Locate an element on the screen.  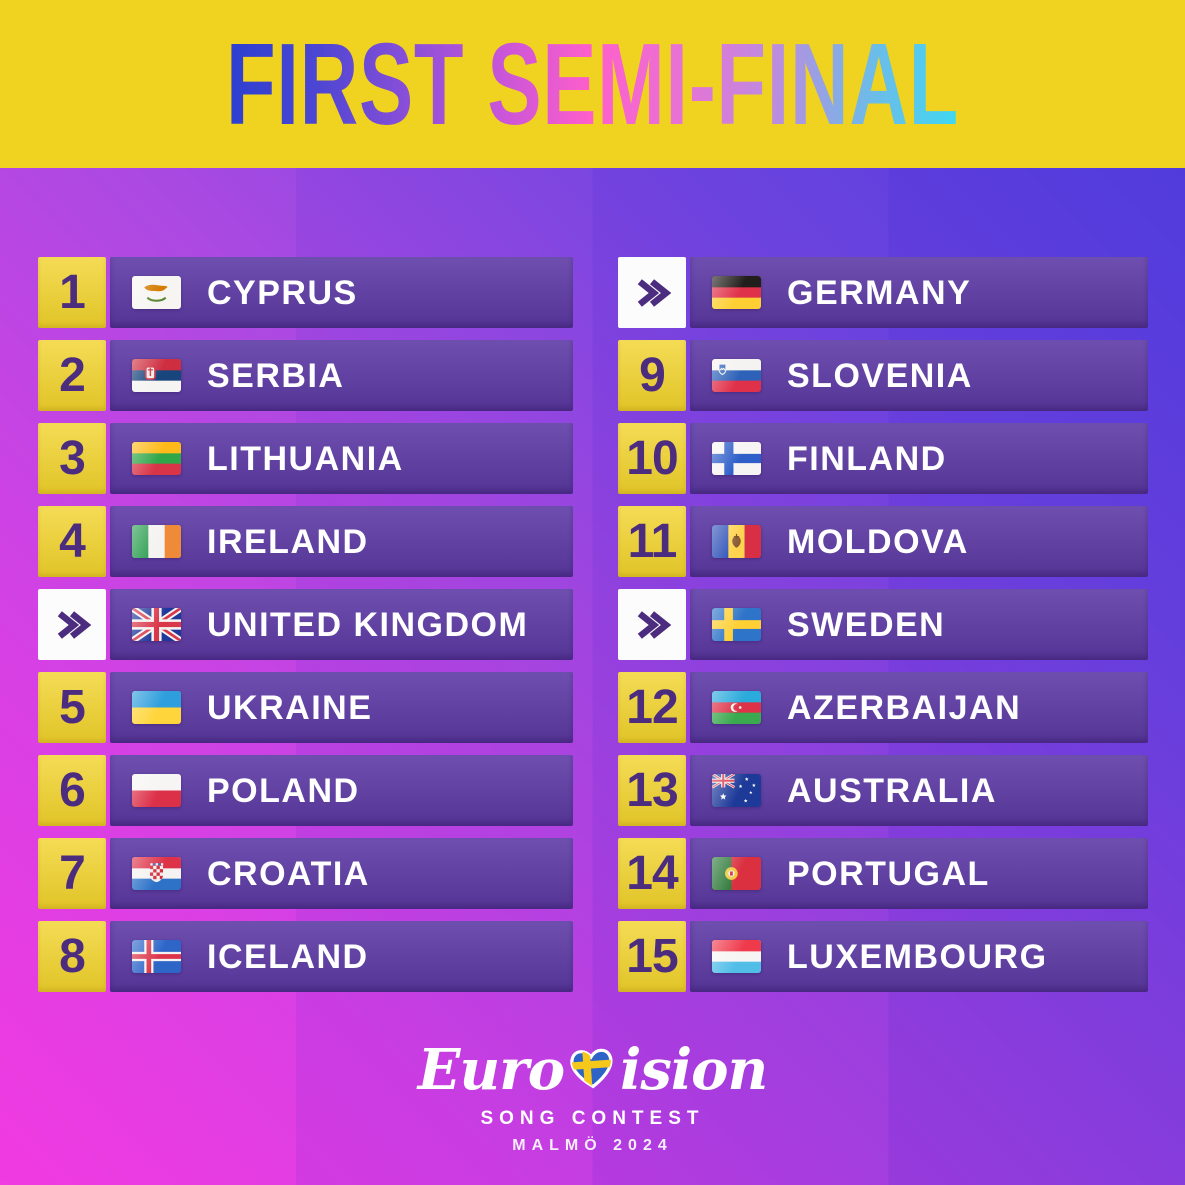
entry-row: 8 ICELAND is located at coordinates (305, 956).